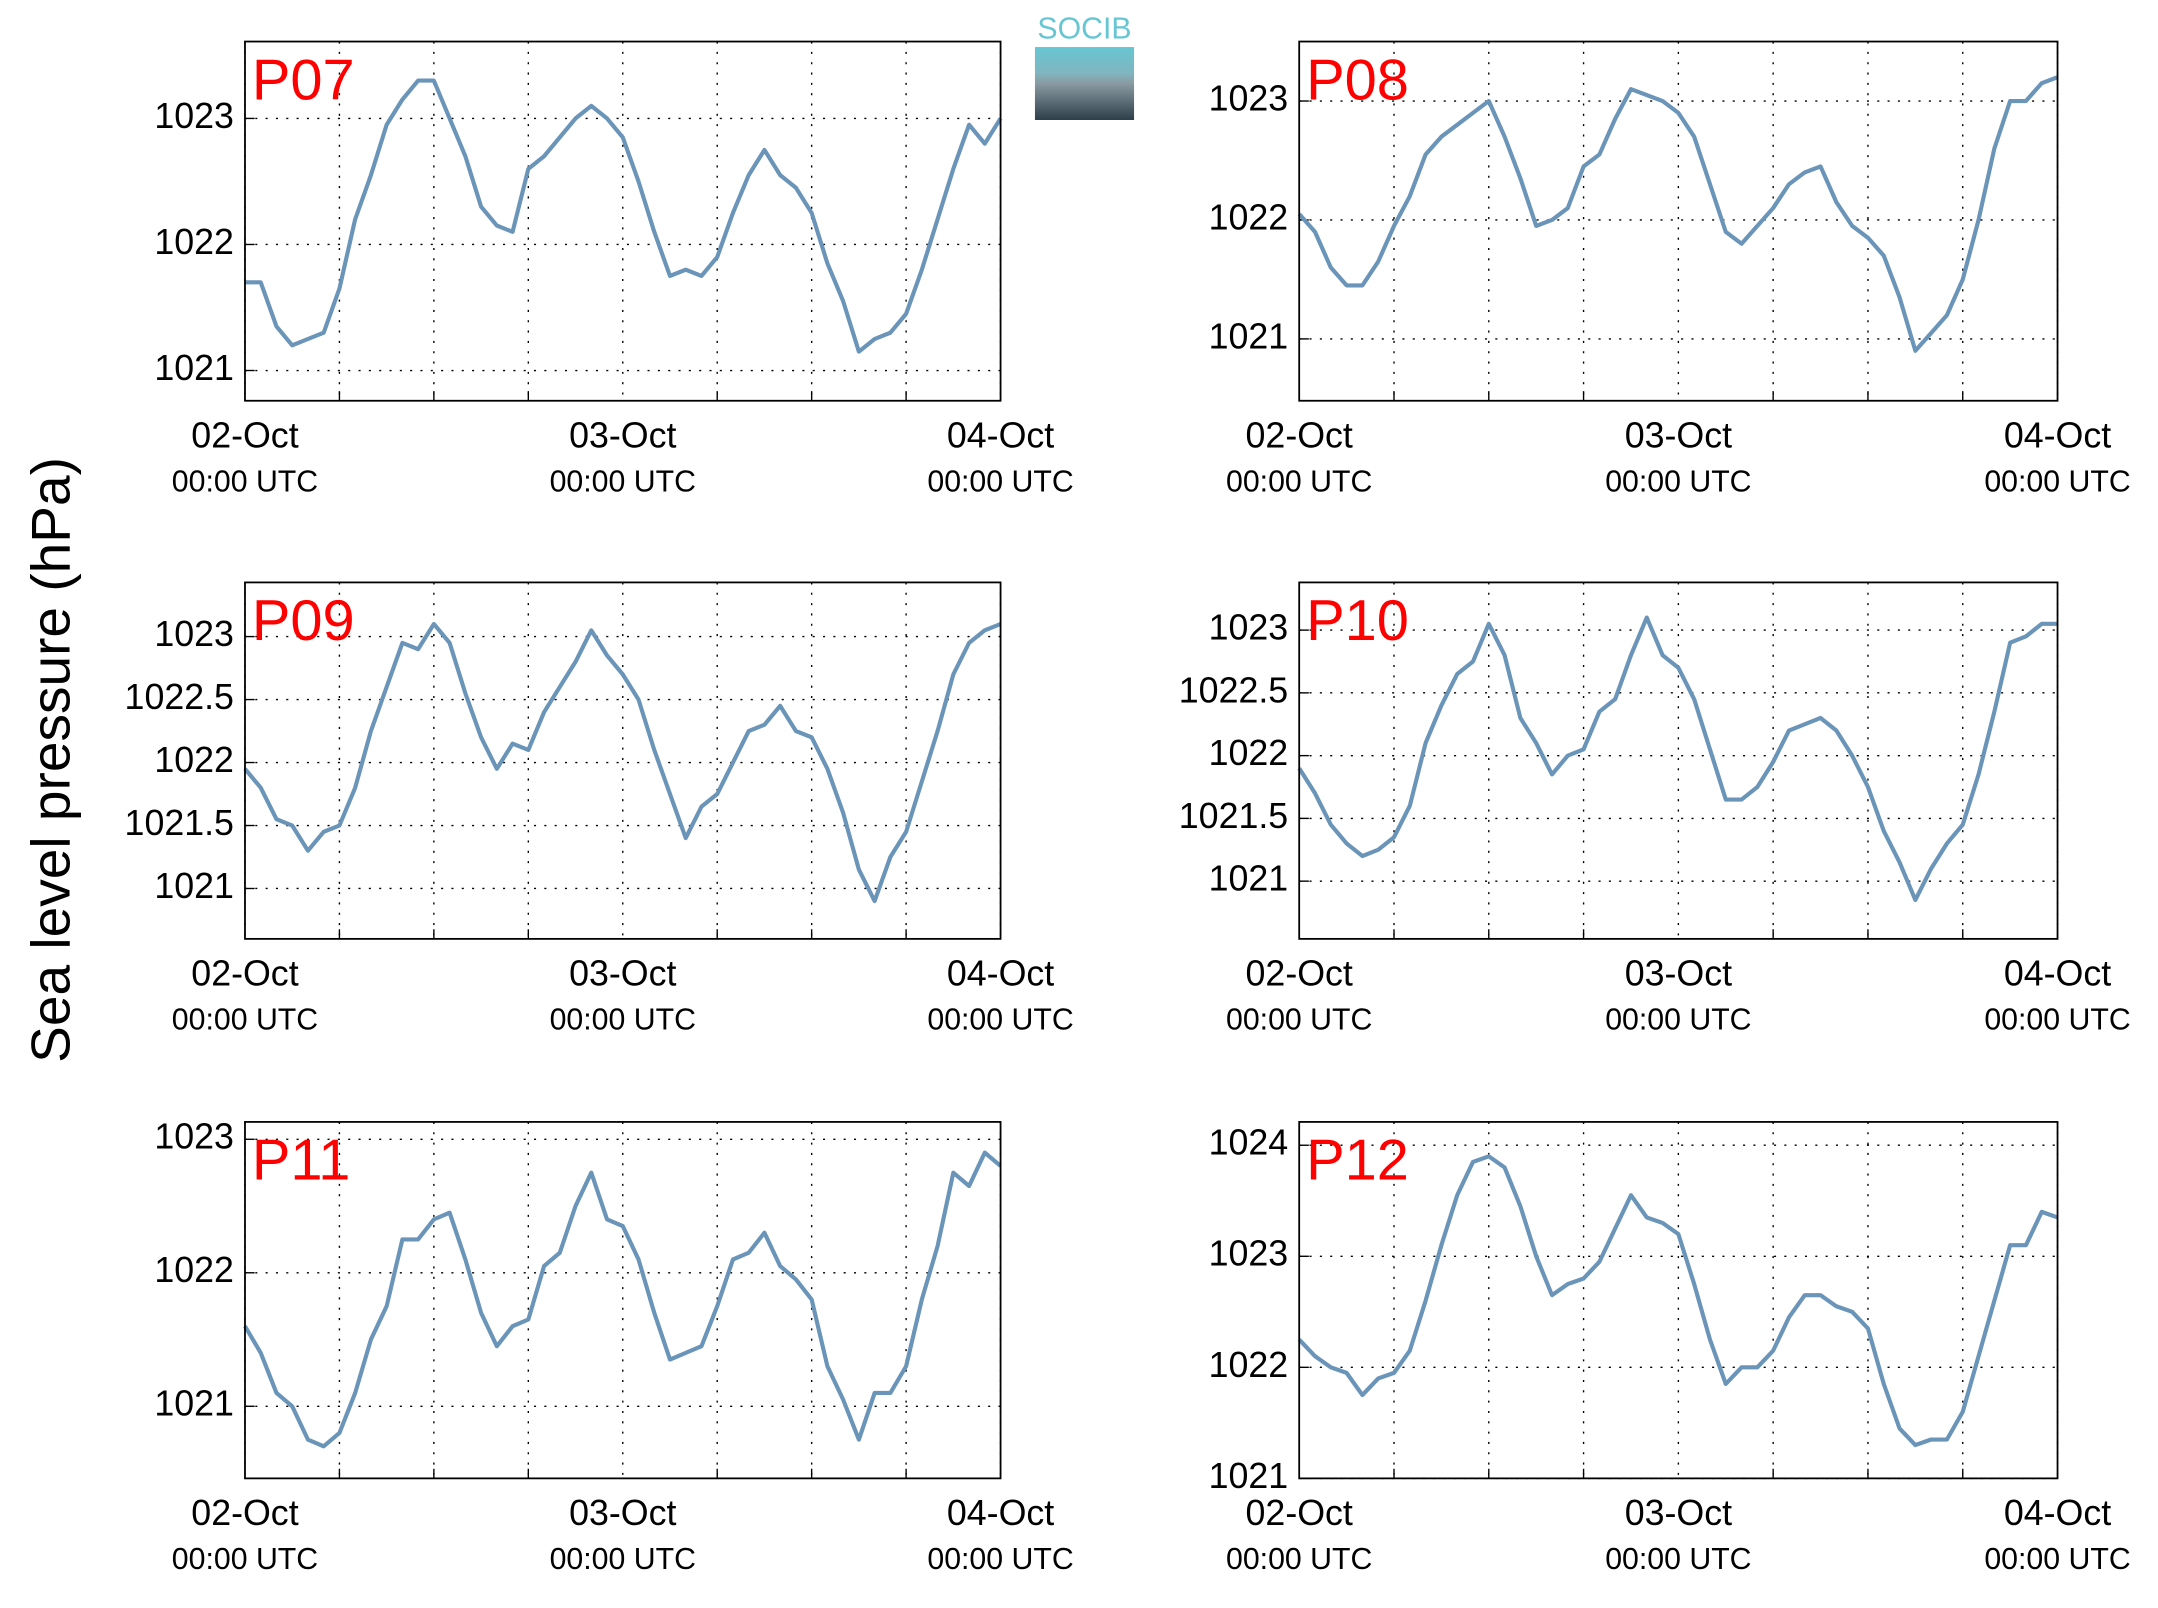 Image resolution: width=2158 pixels, height=1608 pixels. I want to click on panel-title: P12, so click(1357, 1161).